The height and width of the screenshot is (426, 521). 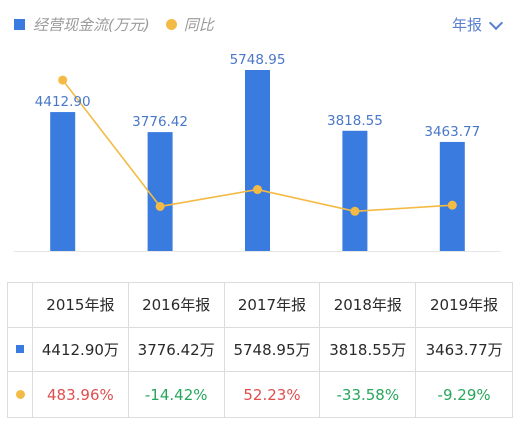 What do you see at coordinates (91, 24) in the screenshot?
I see `legend-cash-flow-label: 经营现金流(万元)` at bounding box center [91, 24].